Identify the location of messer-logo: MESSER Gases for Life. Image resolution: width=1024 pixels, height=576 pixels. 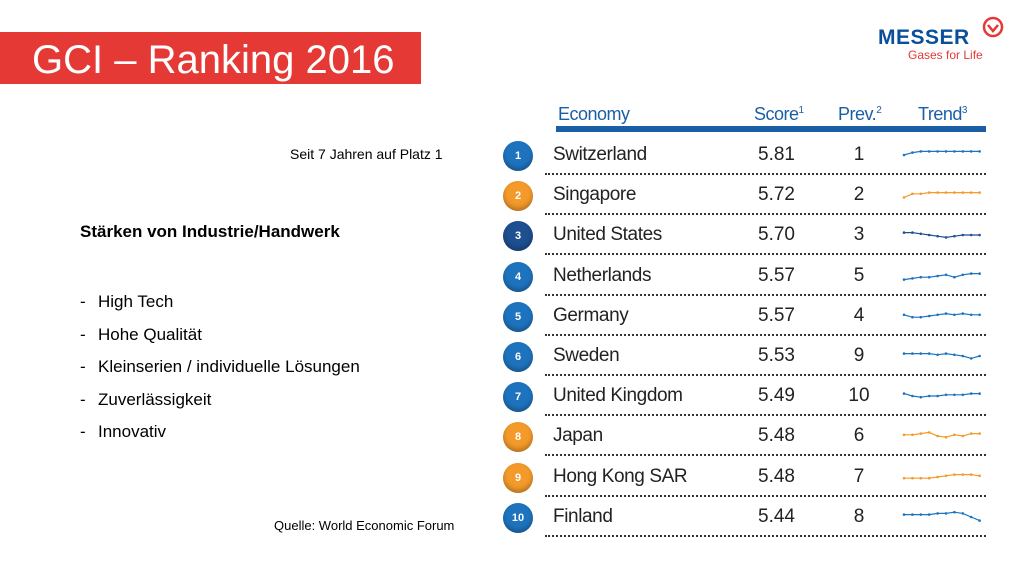
(943, 40).